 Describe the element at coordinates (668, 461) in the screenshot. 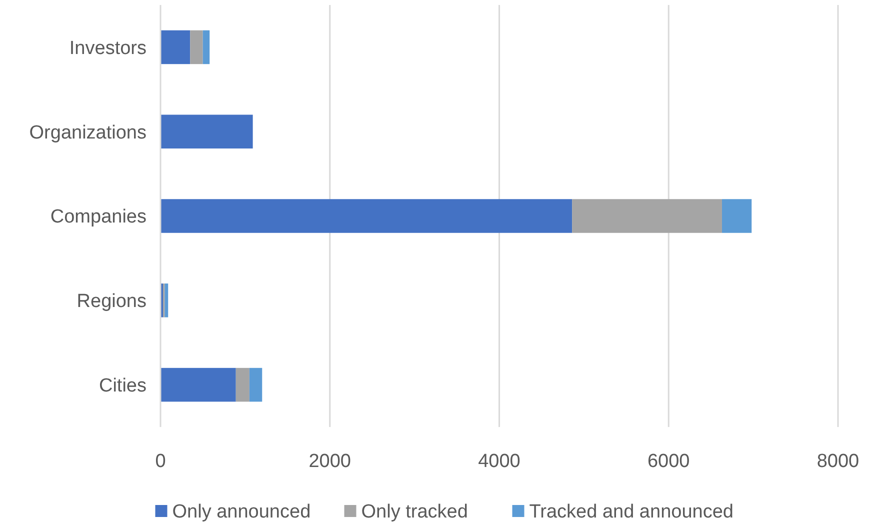

I see `x-tick-label: 6000` at that location.